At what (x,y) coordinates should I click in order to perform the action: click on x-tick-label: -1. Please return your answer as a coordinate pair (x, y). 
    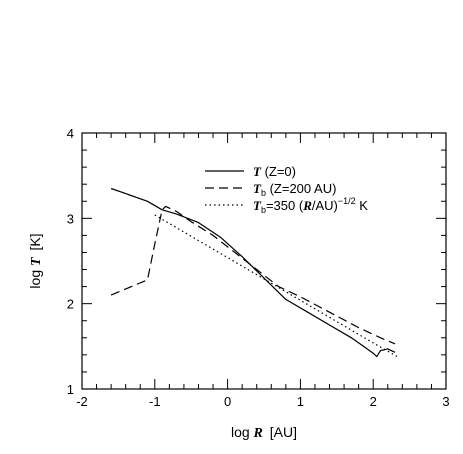
    Looking at the image, I should click on (155, 401).